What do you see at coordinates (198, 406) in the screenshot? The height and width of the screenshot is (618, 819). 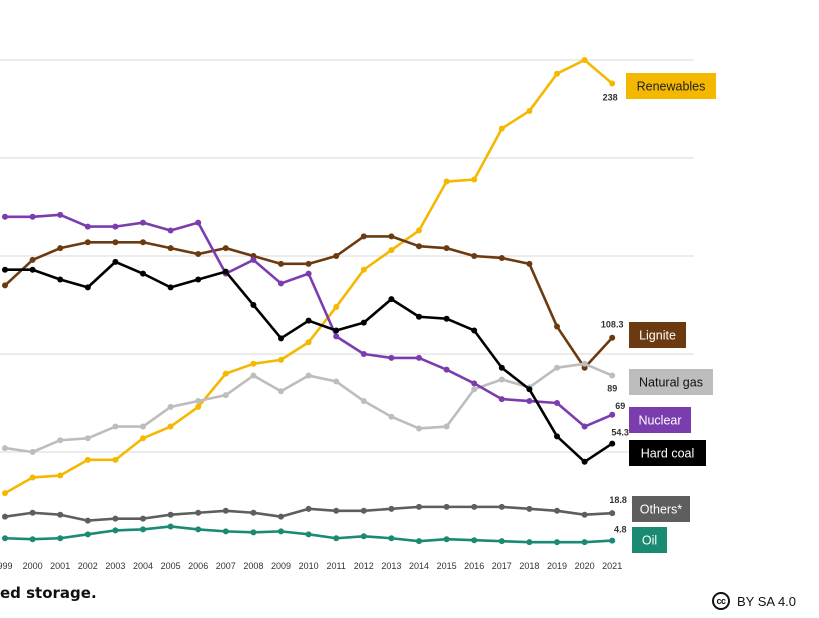 I see `point-renewables-2006` at bounding box center [198, 406].